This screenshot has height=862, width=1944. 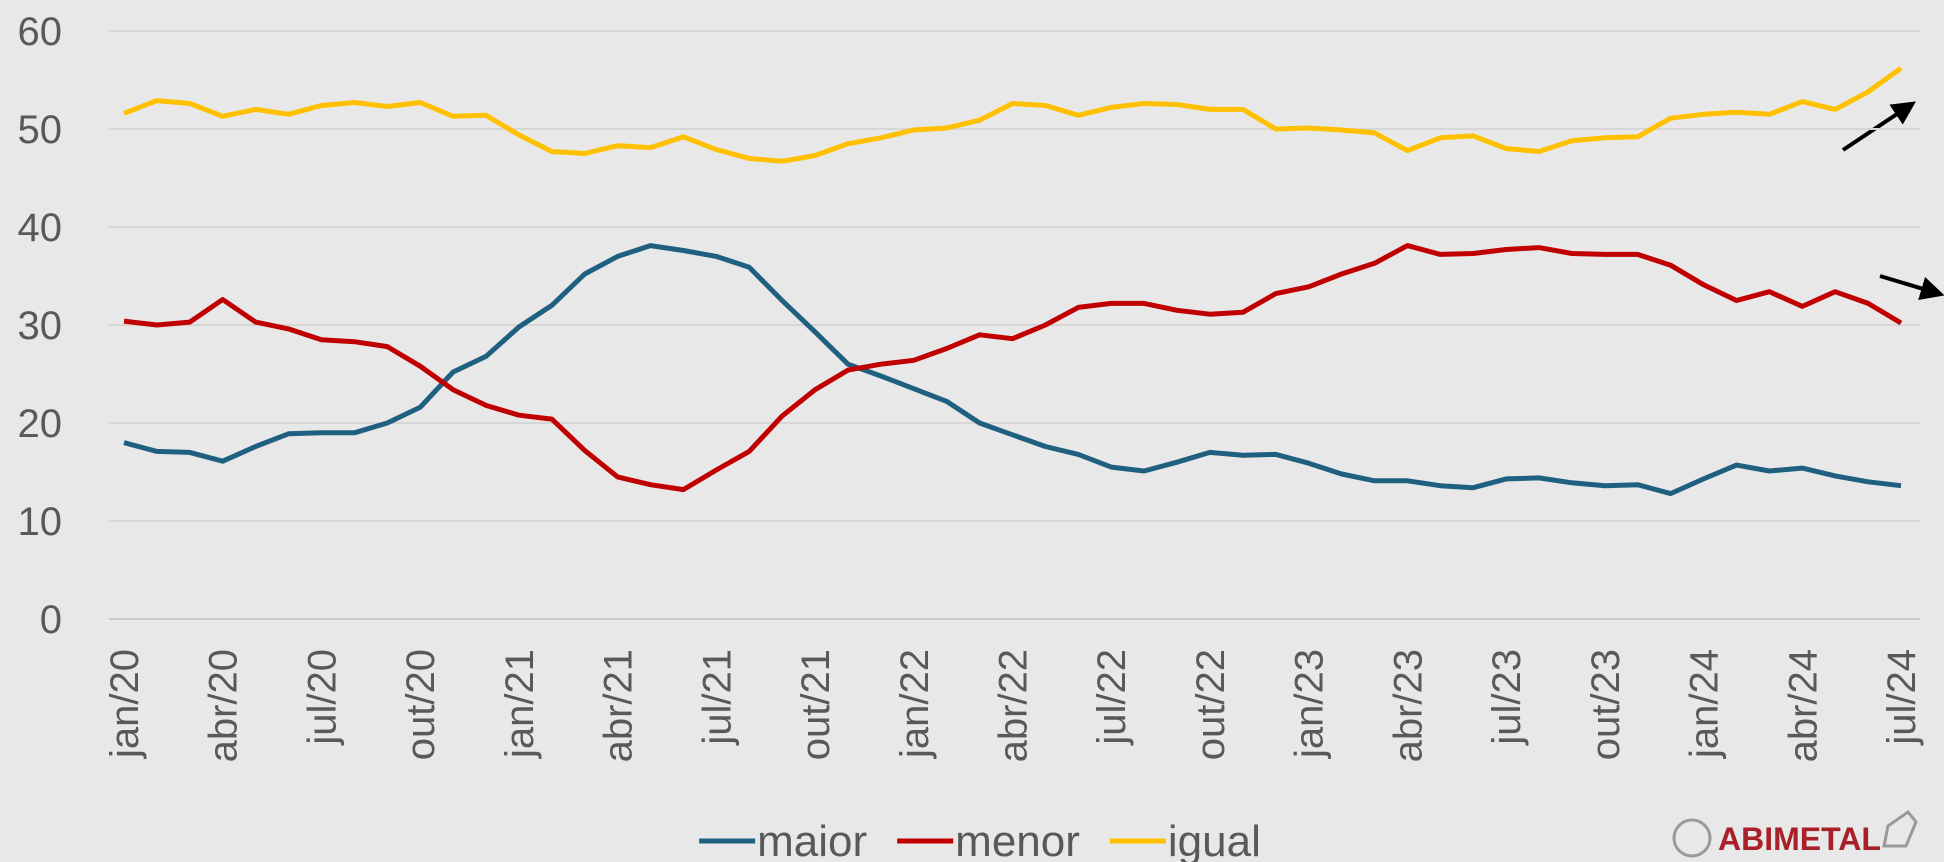 I want to click on y-tick-label: 40, so click(x=40, y=228).